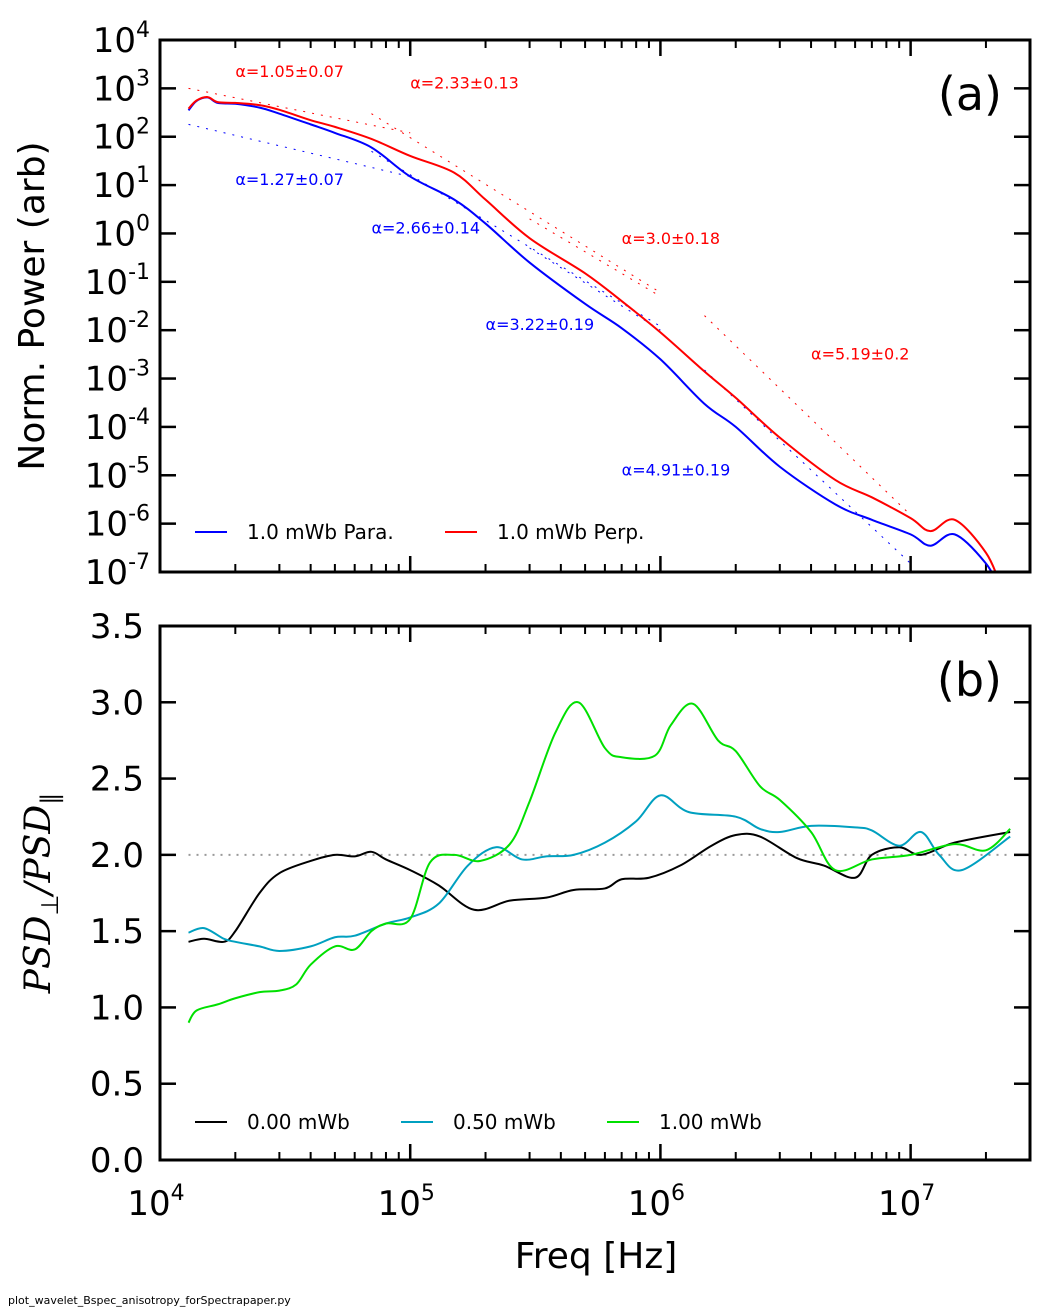 The image size is (1062, 1316). Describe the element at coordinates (117, 281) in the screenshot. I see `y-tick-label: 10⁻¹` at that location.